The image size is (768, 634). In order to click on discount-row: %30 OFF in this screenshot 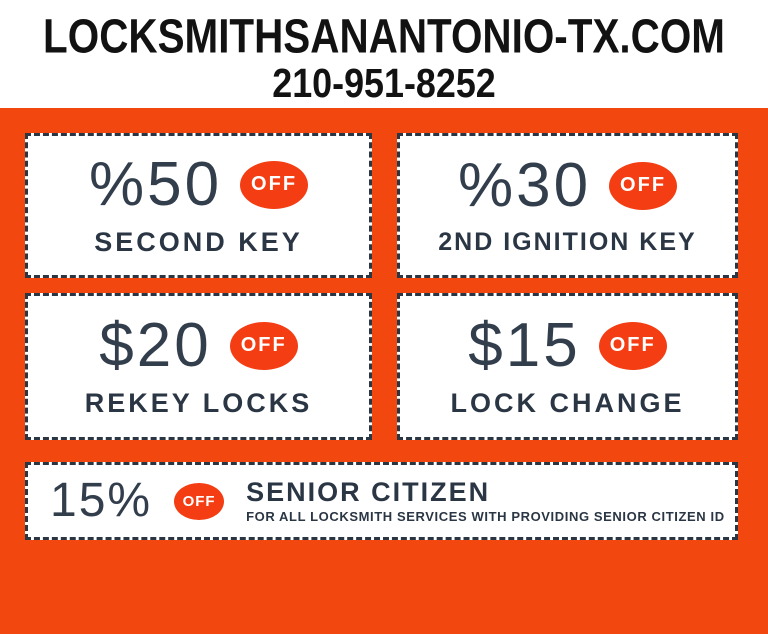, I will do `click(567, 185)`.